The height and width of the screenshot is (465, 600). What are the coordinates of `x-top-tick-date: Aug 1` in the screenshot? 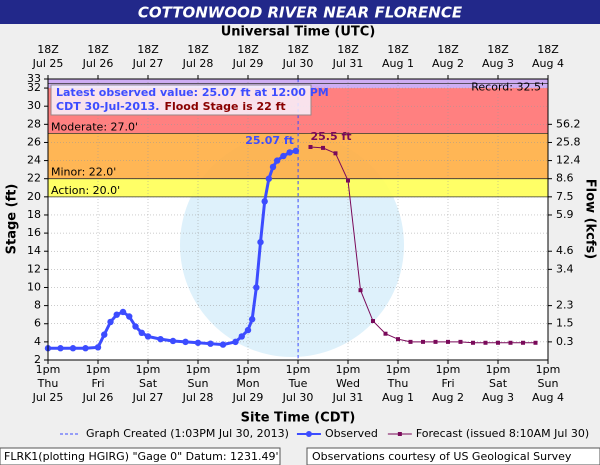 It's located at (398, 63).